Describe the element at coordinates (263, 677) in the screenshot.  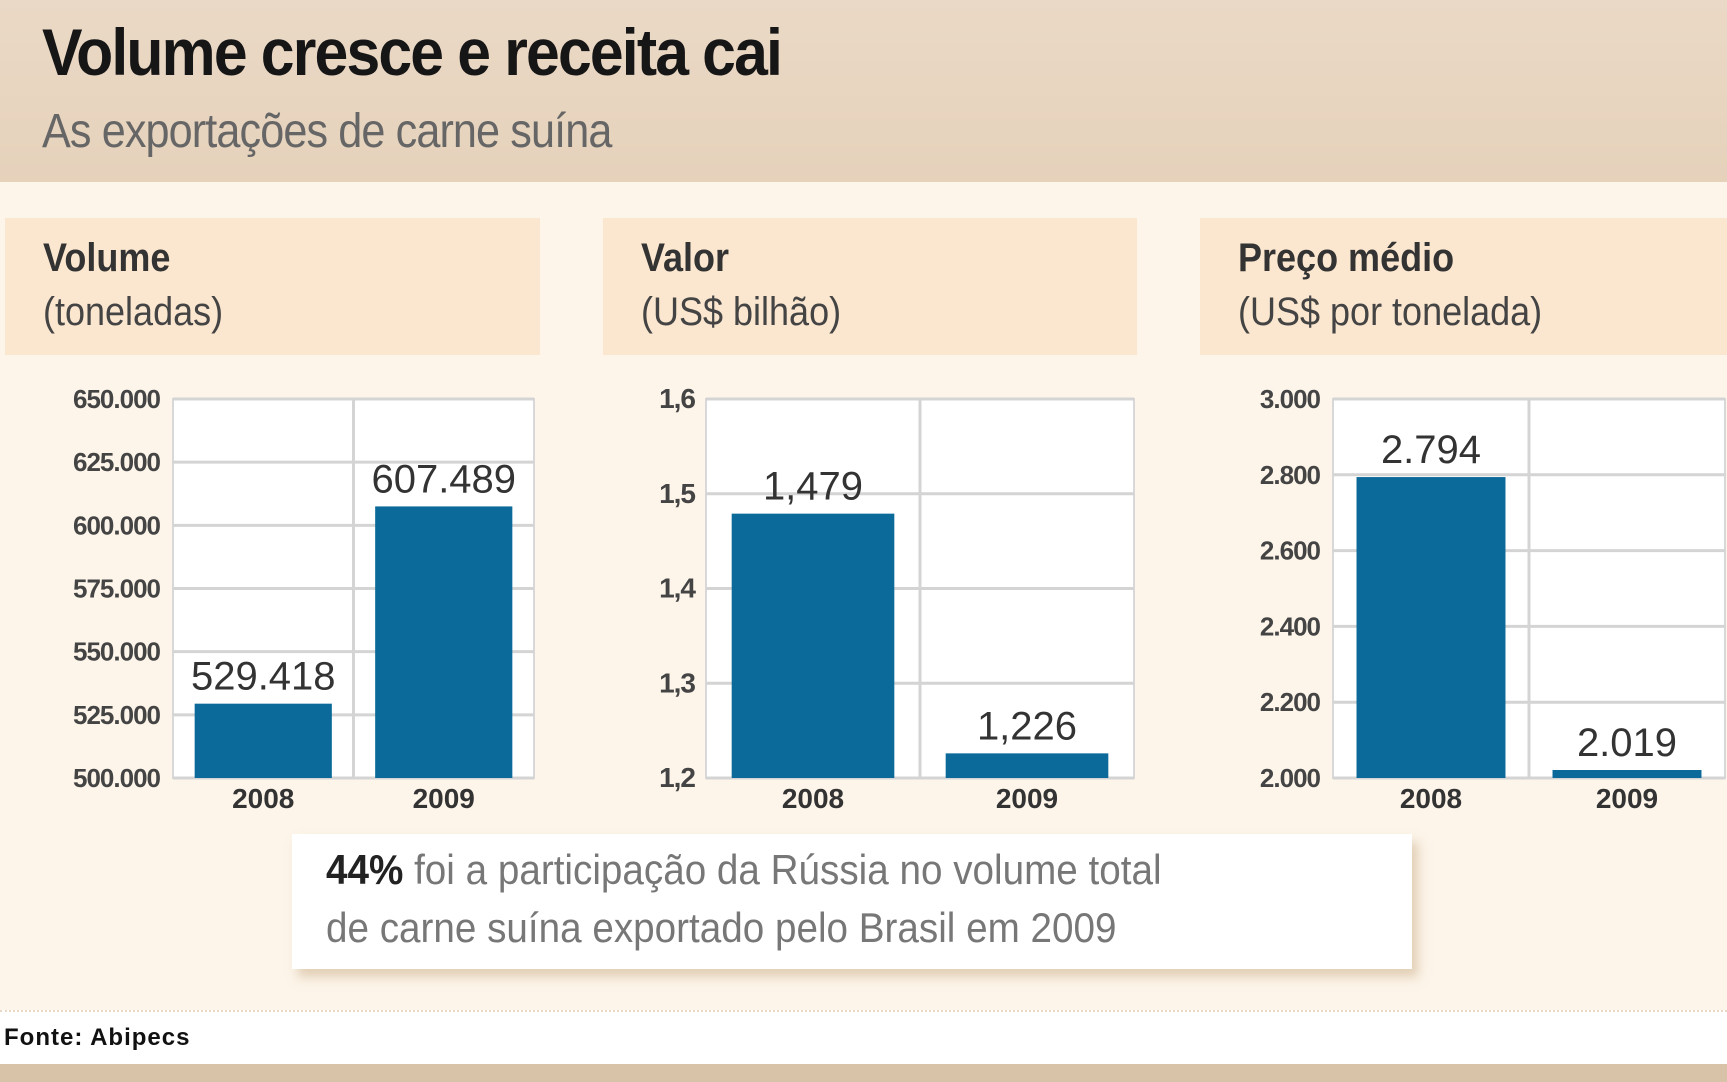
I see `value-label: 529.418` at that location.